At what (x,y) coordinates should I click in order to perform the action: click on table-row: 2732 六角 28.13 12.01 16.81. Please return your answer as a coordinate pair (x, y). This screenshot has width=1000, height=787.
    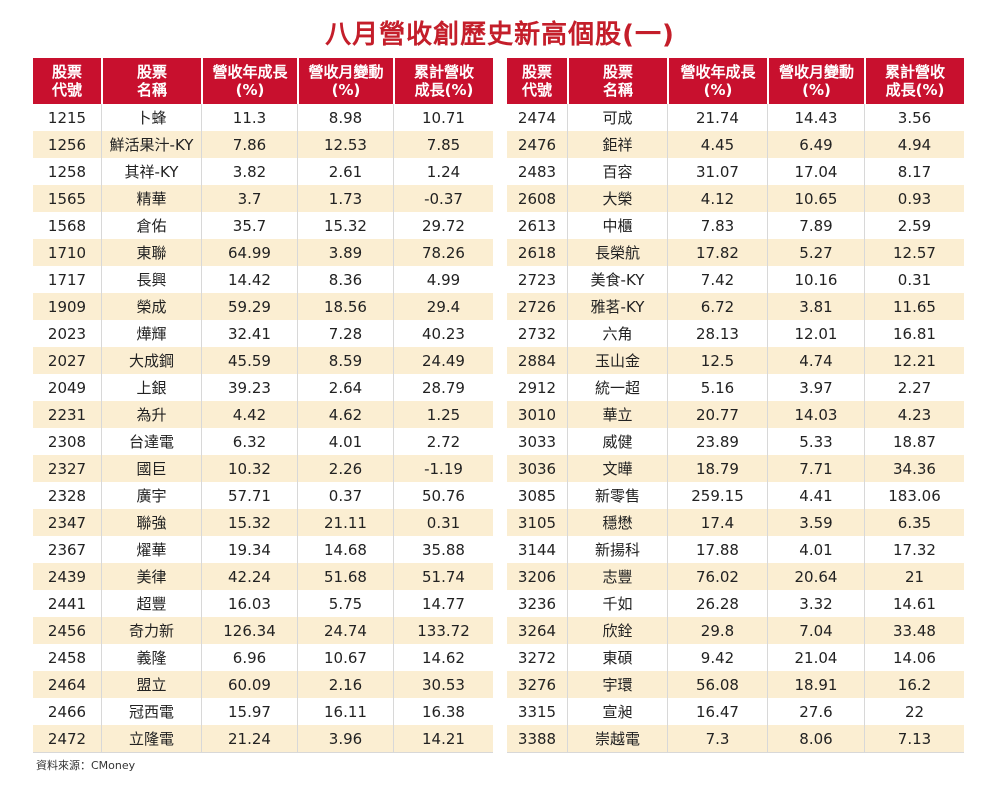
    Looking at the image, I should click on (735, 333).